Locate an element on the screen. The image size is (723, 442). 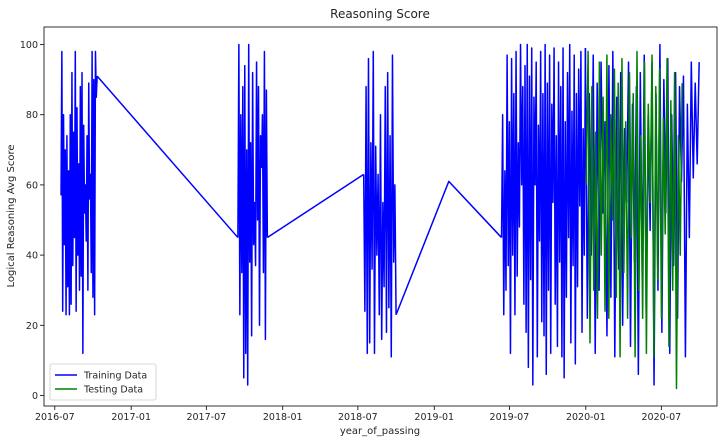
y-tick-label: 40 is located at coordinates (32, 256).